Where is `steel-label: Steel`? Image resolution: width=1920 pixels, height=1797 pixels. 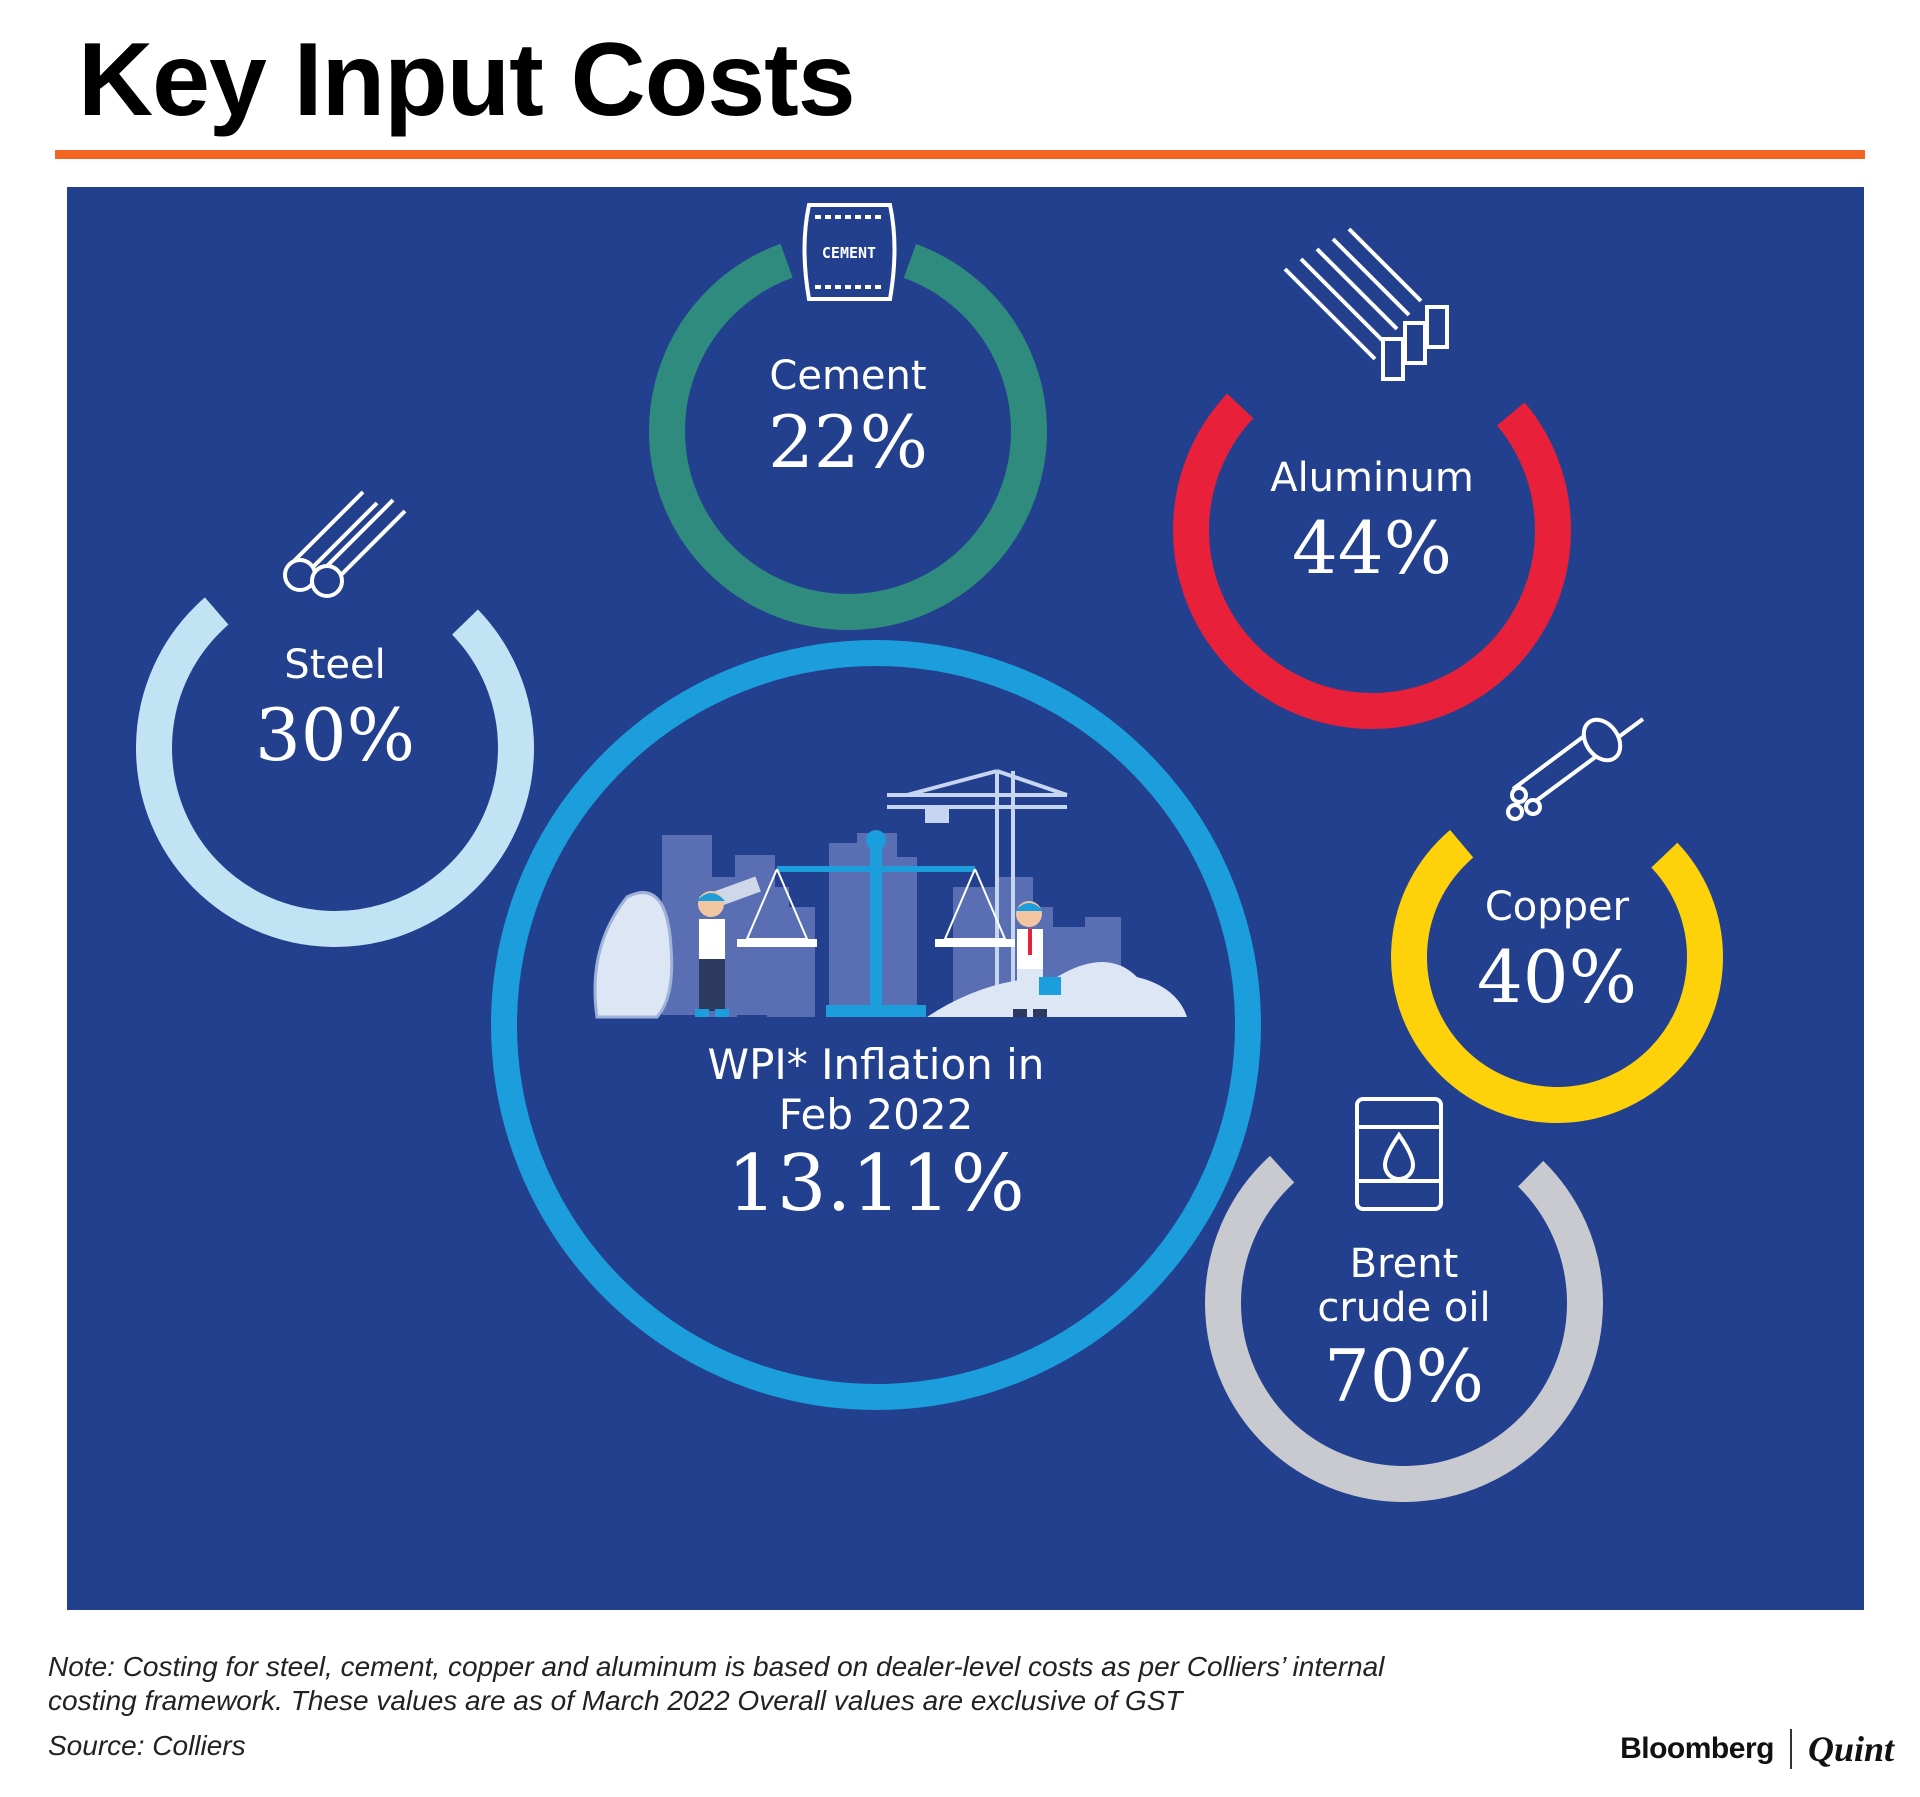
steel-label: Steel is located at coordinates (334, 665).